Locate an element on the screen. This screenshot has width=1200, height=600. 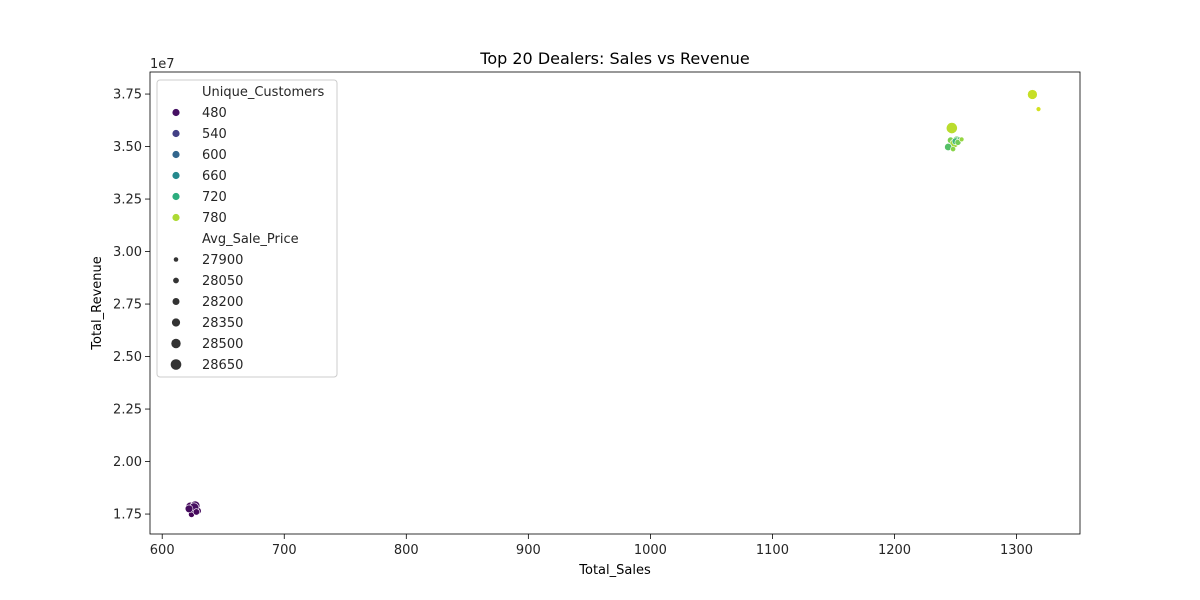
x-tick-label: 600 is located at coordinates (162, 550).